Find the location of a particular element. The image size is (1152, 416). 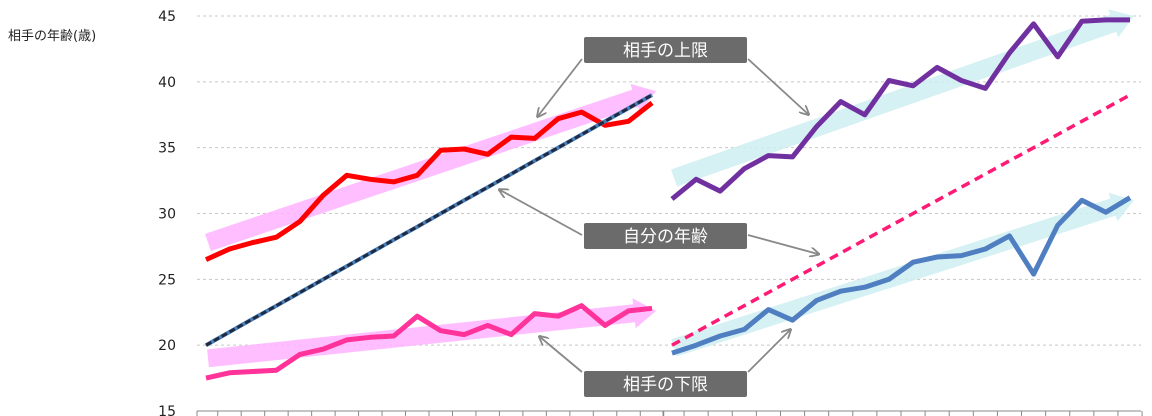

annotation-text: 相手の上限 is located at coordinates (665, 51).